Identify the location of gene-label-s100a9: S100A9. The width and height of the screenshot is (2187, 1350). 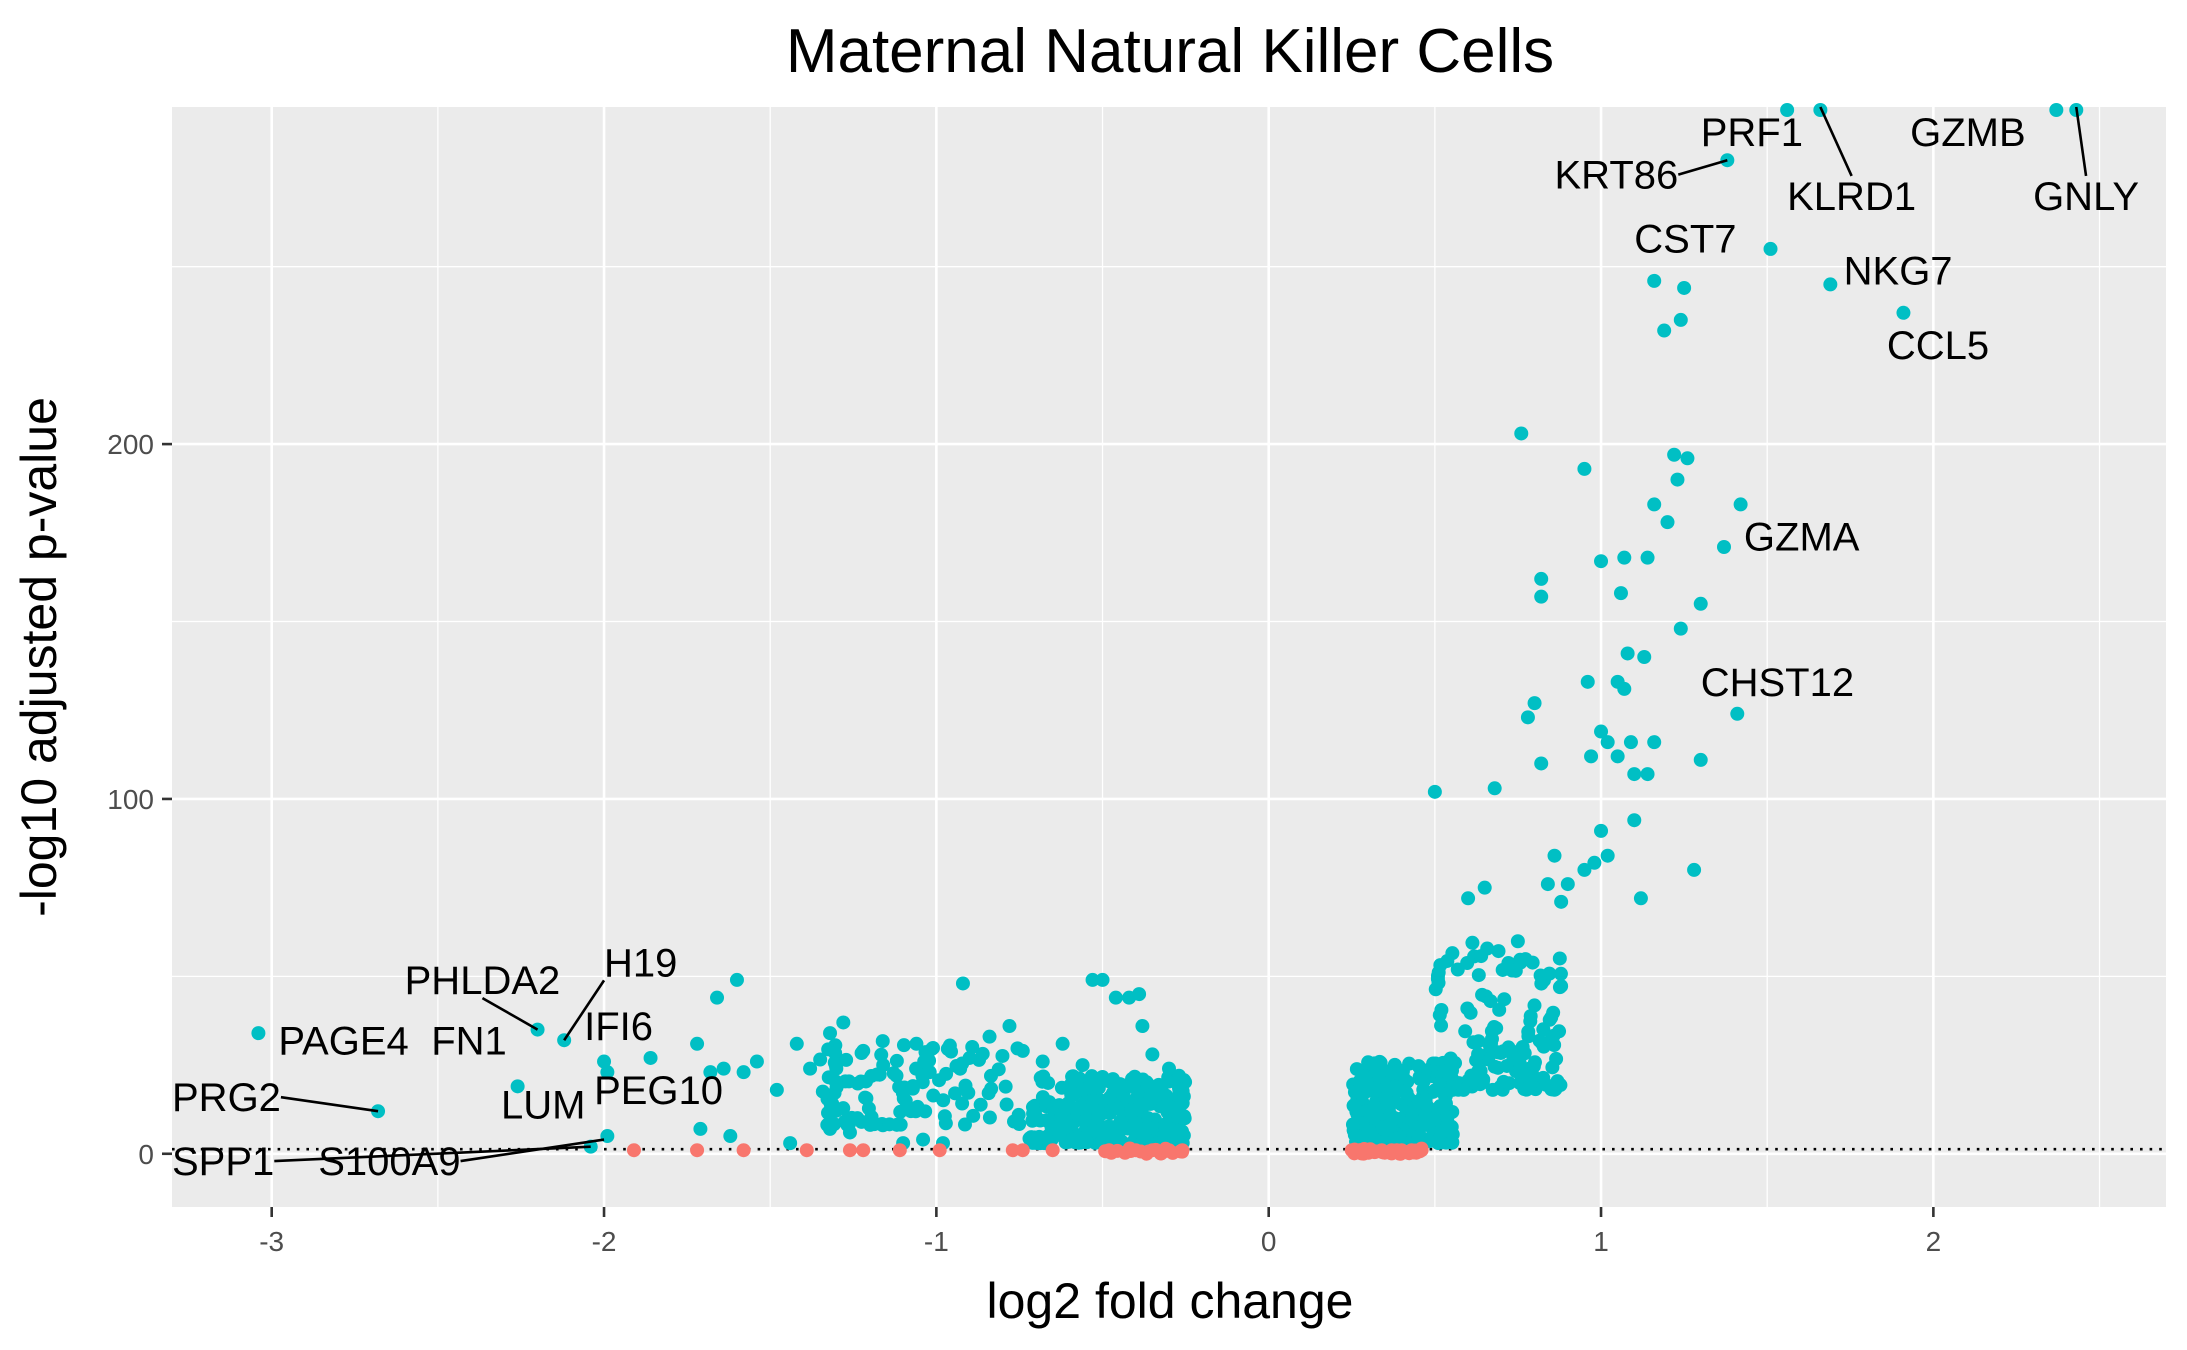
(389, 1162).